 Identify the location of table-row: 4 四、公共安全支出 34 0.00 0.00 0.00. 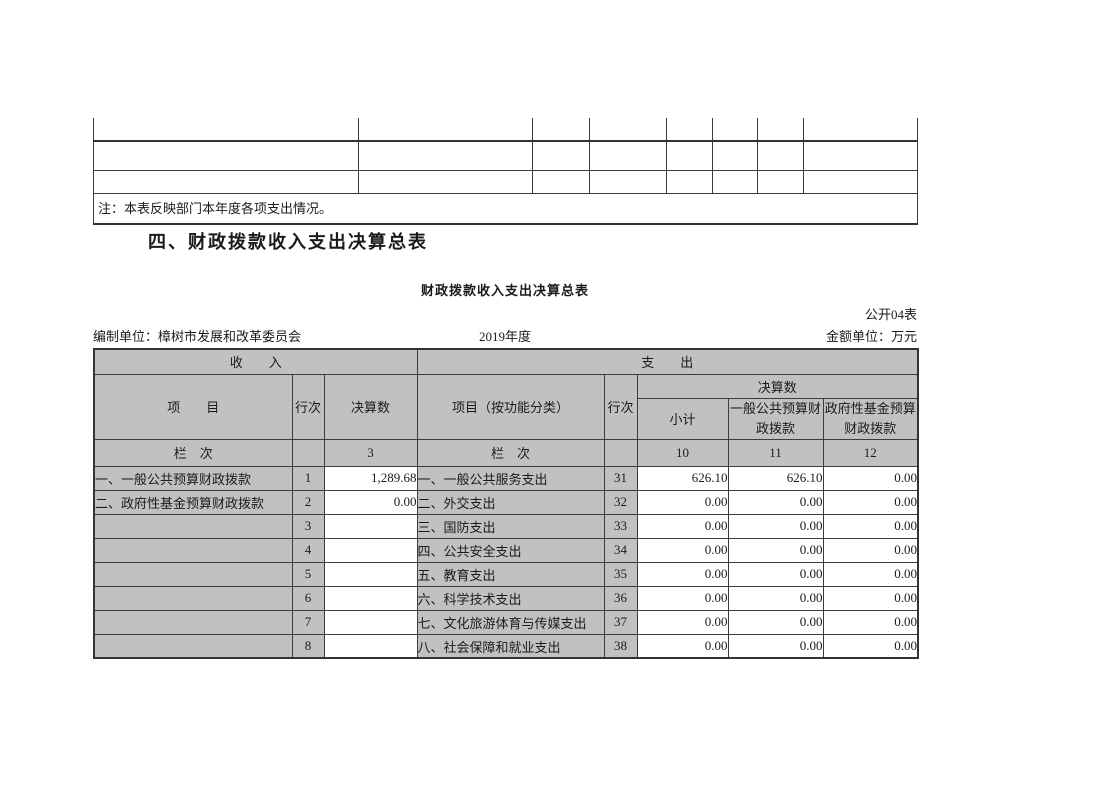
(506, 550).